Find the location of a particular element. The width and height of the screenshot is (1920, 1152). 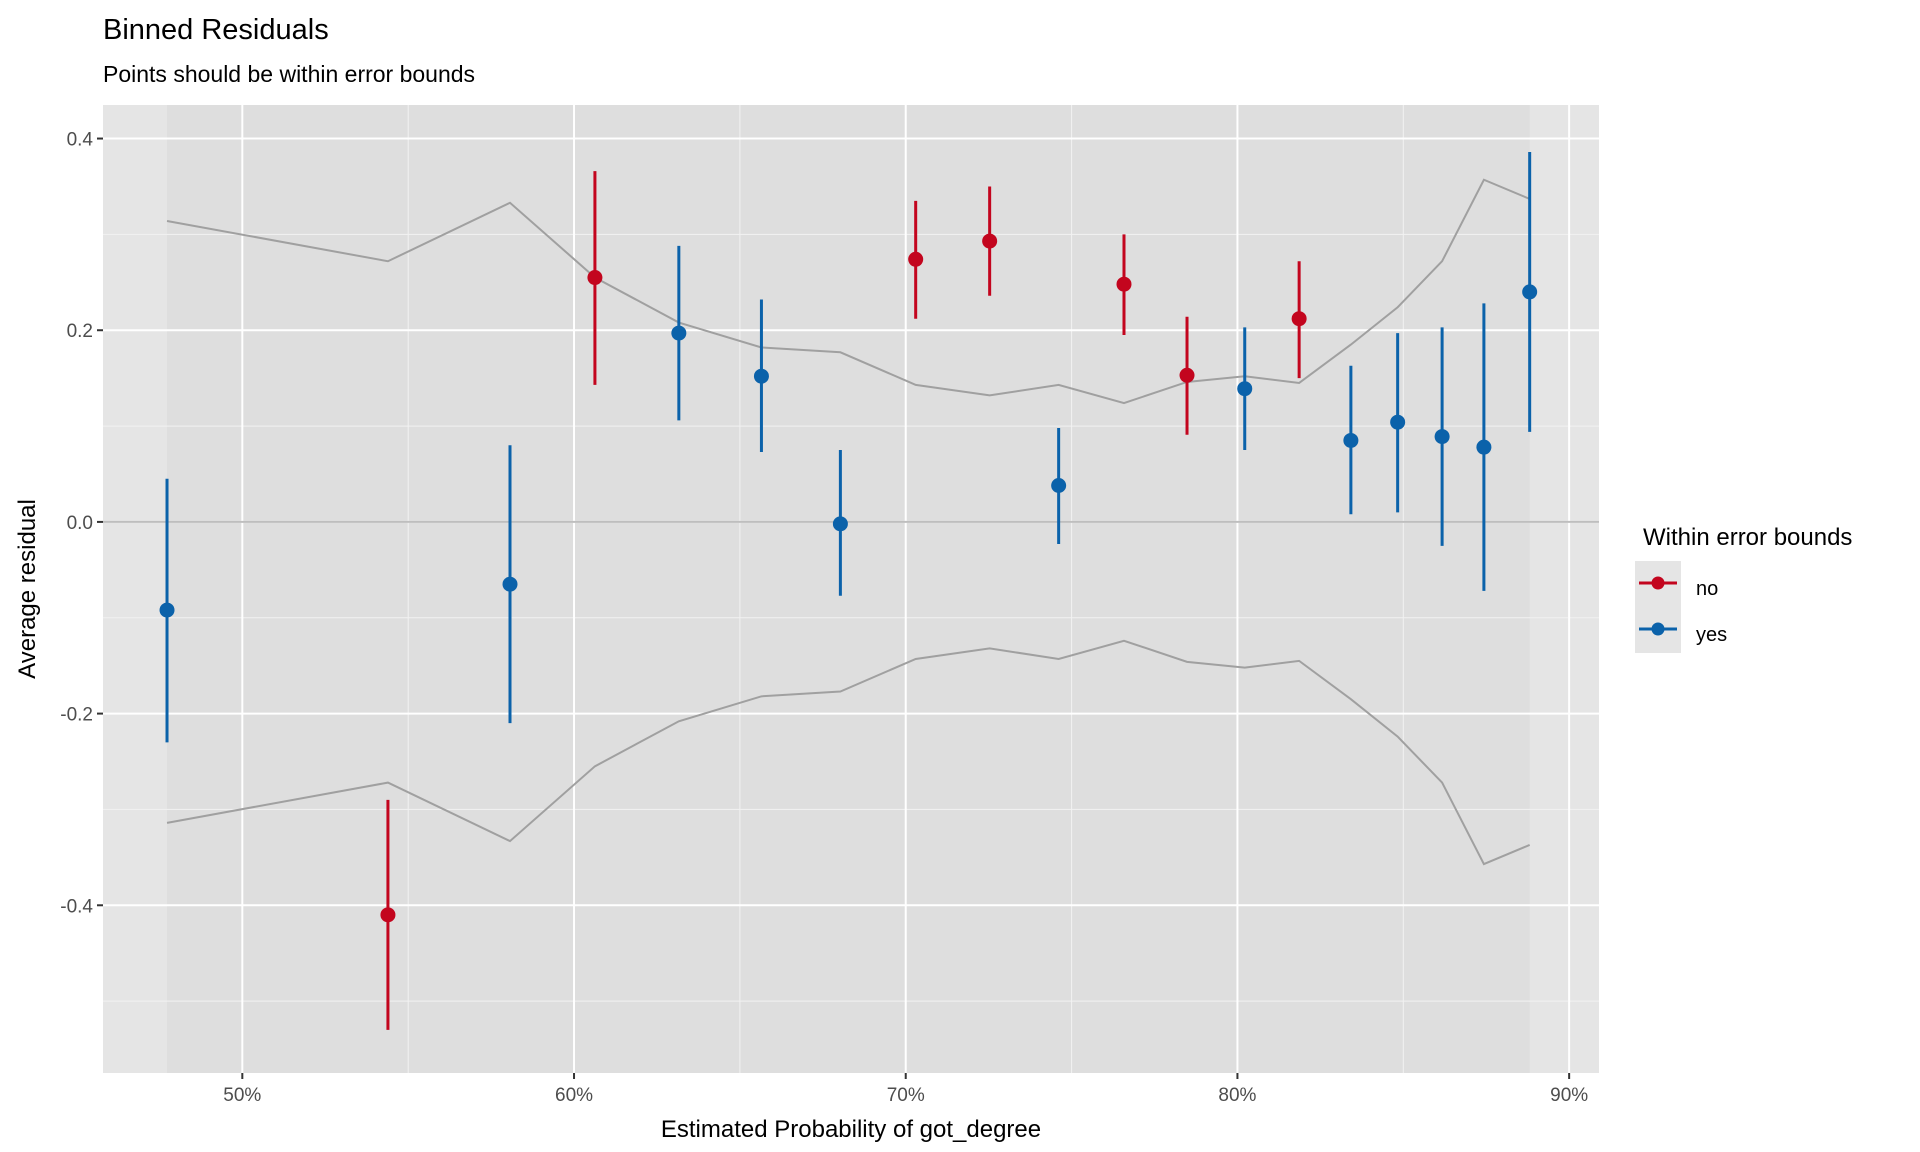

x-tick-label: 90% is located at coordinates (1569, 1095).